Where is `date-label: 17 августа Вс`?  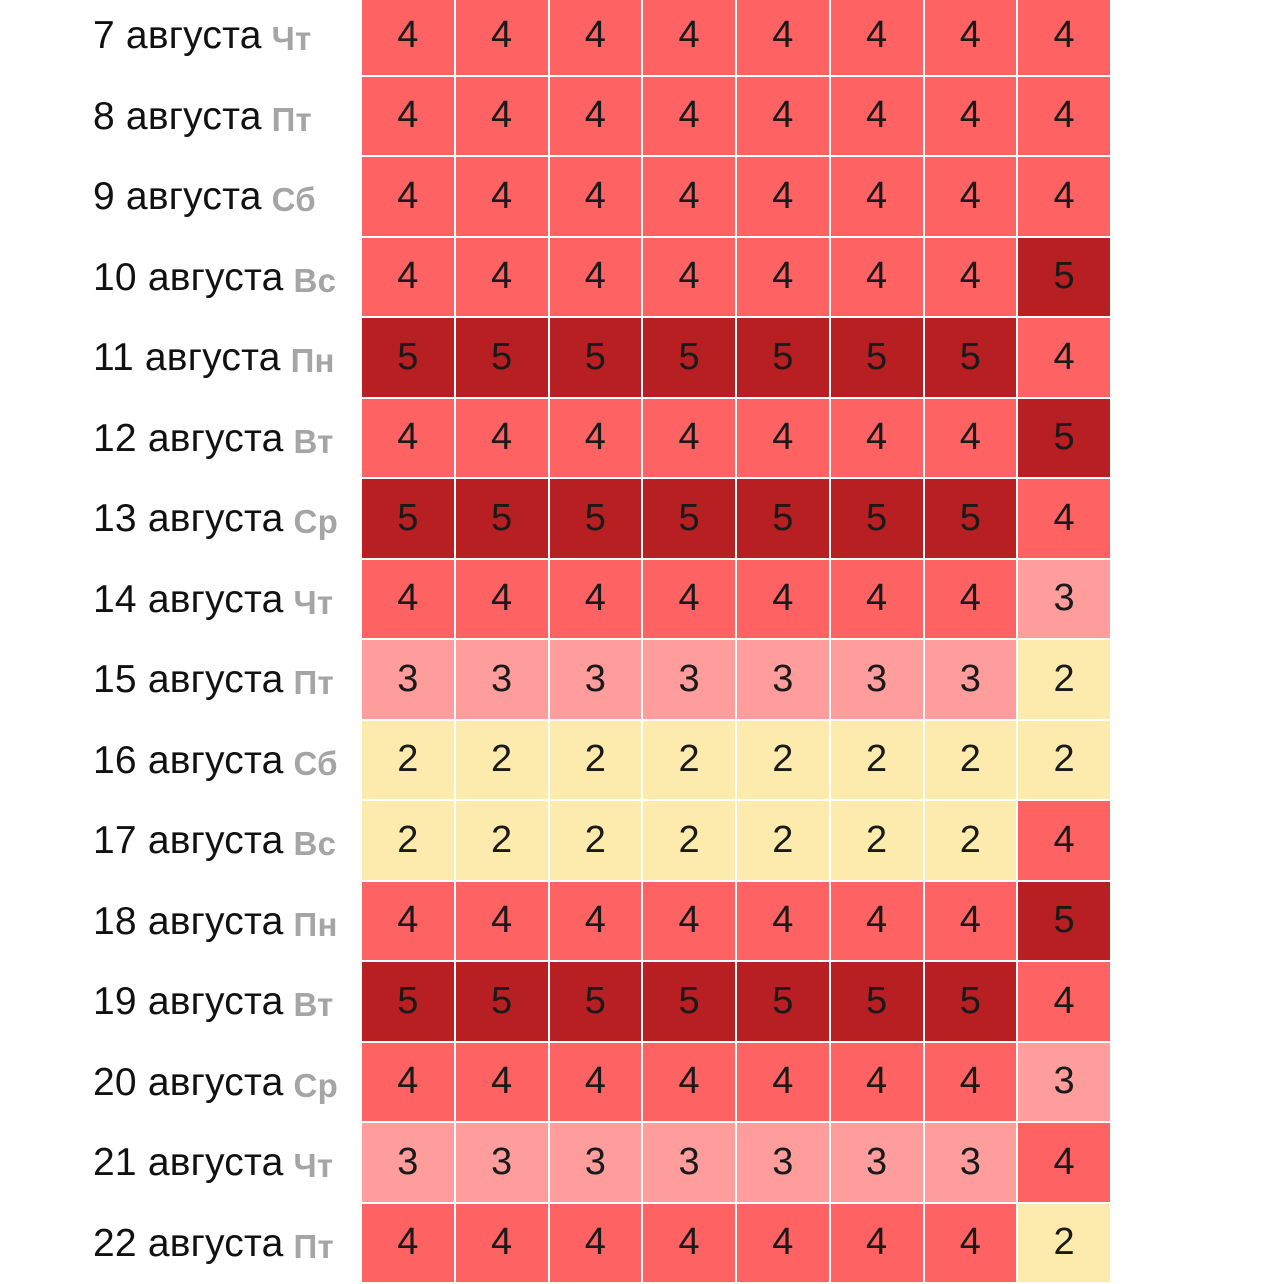
date-label: 17 августа Вс is located at coordinates (181, 841).